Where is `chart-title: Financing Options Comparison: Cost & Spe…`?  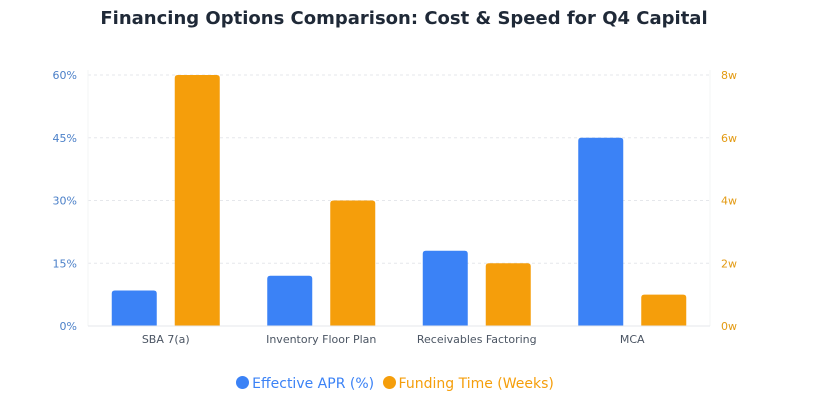 chart-title: Financing Options Comparison: Cost & Spe… is located at coordinates (404, 18).